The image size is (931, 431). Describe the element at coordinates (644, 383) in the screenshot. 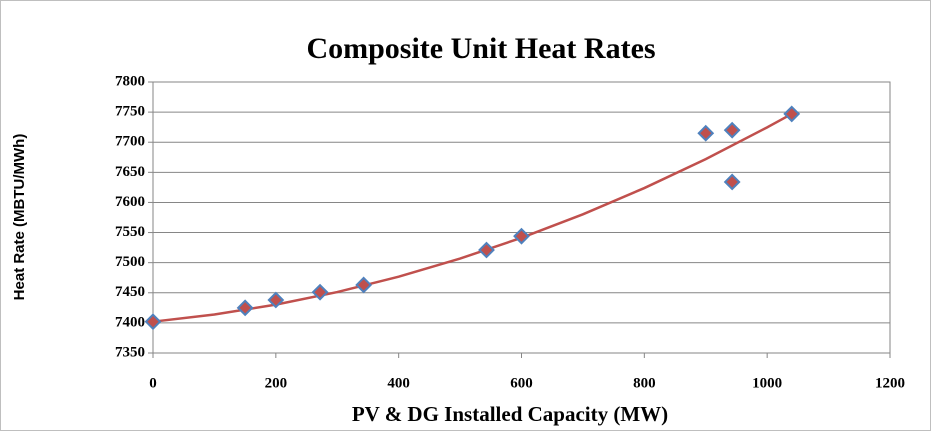

I see `x-tick-label: 800` at that location.